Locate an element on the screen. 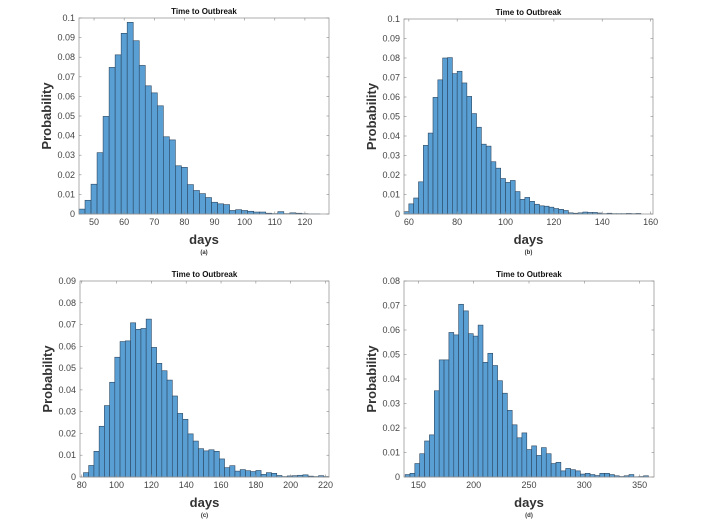 This screenshot has height=519, width=706. x-tick-label: 200 is located at coordinates (290, 485).